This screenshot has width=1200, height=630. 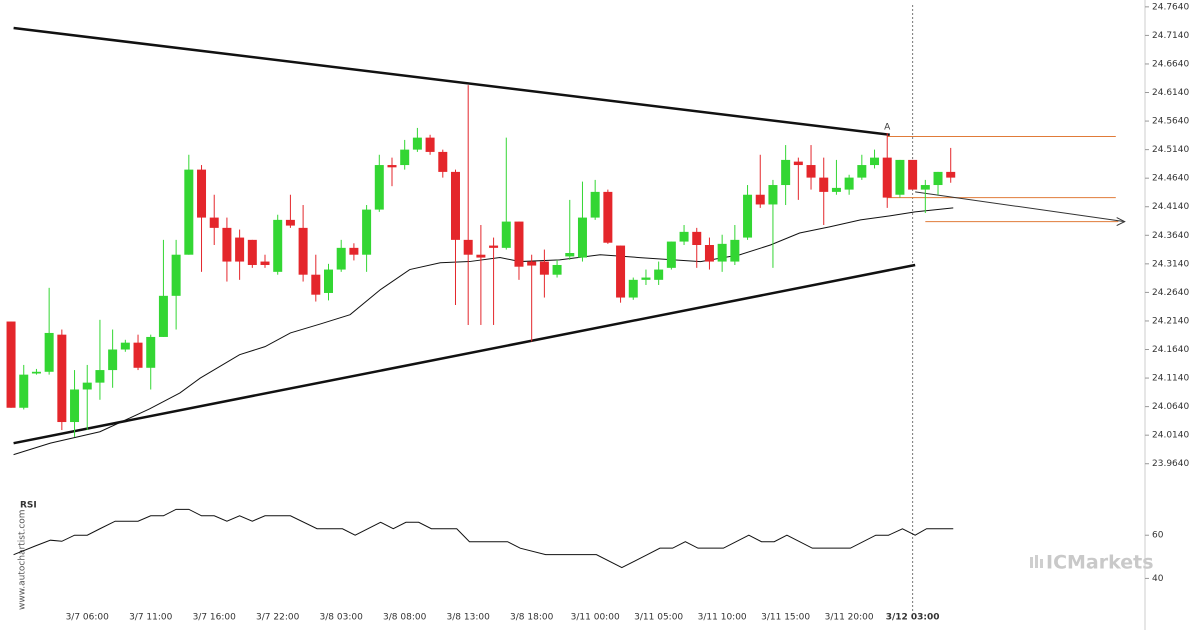 What do you see at coordinates (1020, 207) in the screenshot?
I see `projection` at bounding box center [1020, 207].